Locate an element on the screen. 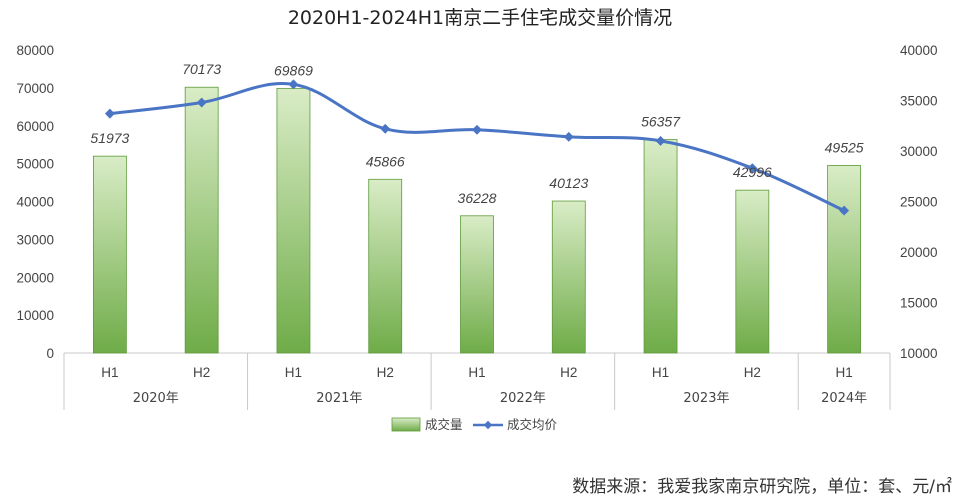 The height and width of the screenshot is (500, 960). legend: 成交量 成交均价 is located at coordinates (474, 424).